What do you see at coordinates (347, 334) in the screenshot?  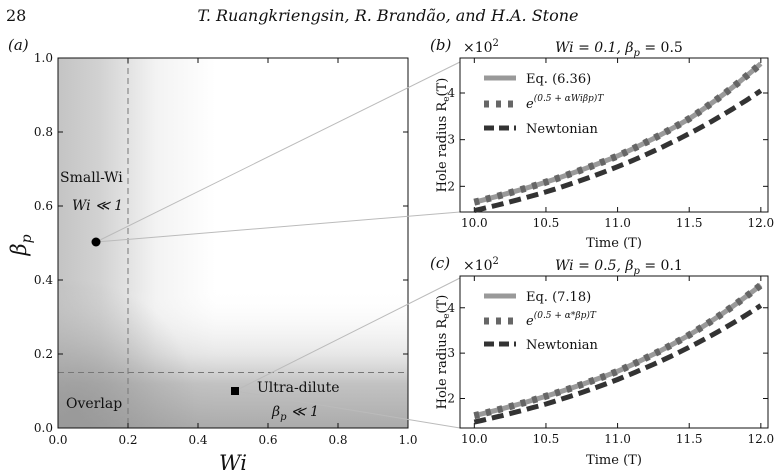 I see `connector-c-upper` at bounding box center [347, 334].